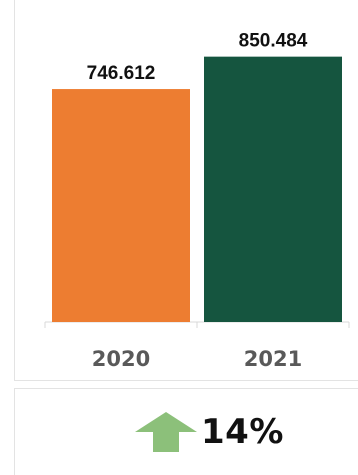 Image resolution: width=358 pixels, height=475 pixels. Describe the element at coordinates (166, 432) in the screenshot. I see `arrow-up-icon` at that location.